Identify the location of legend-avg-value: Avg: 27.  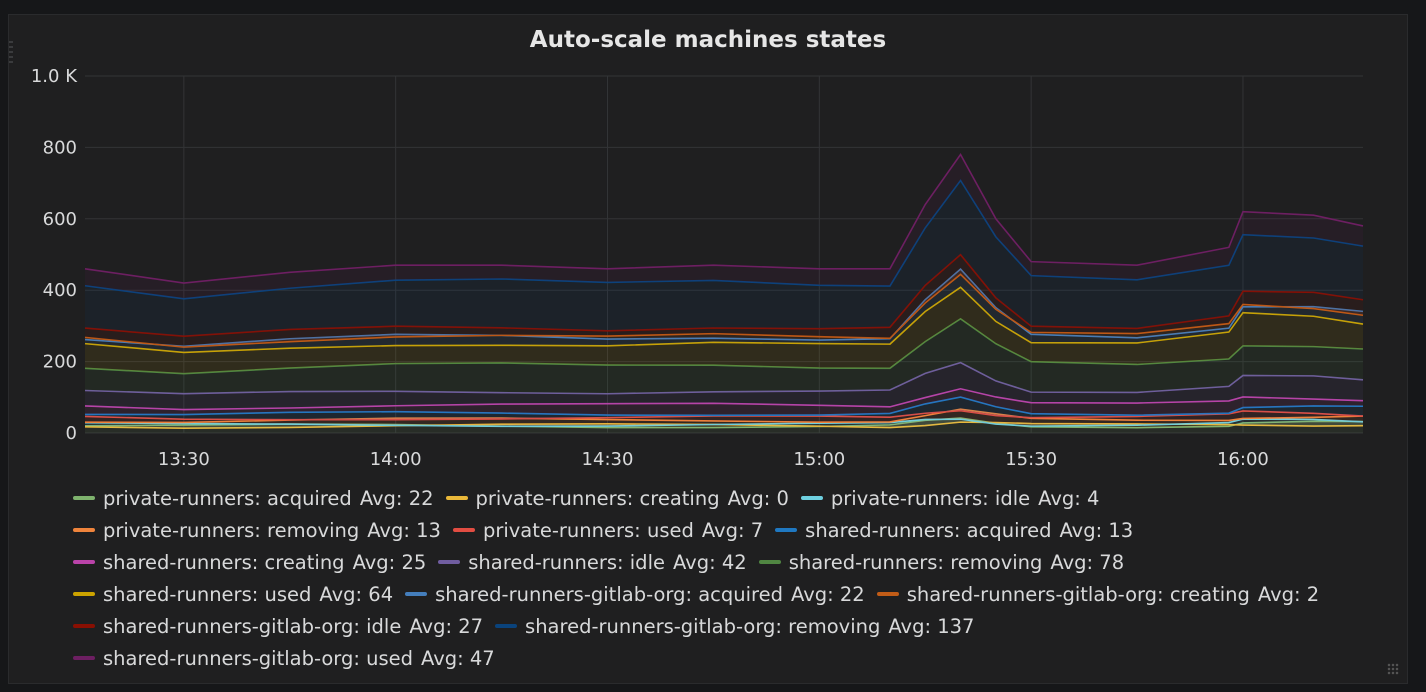
(446, 626).